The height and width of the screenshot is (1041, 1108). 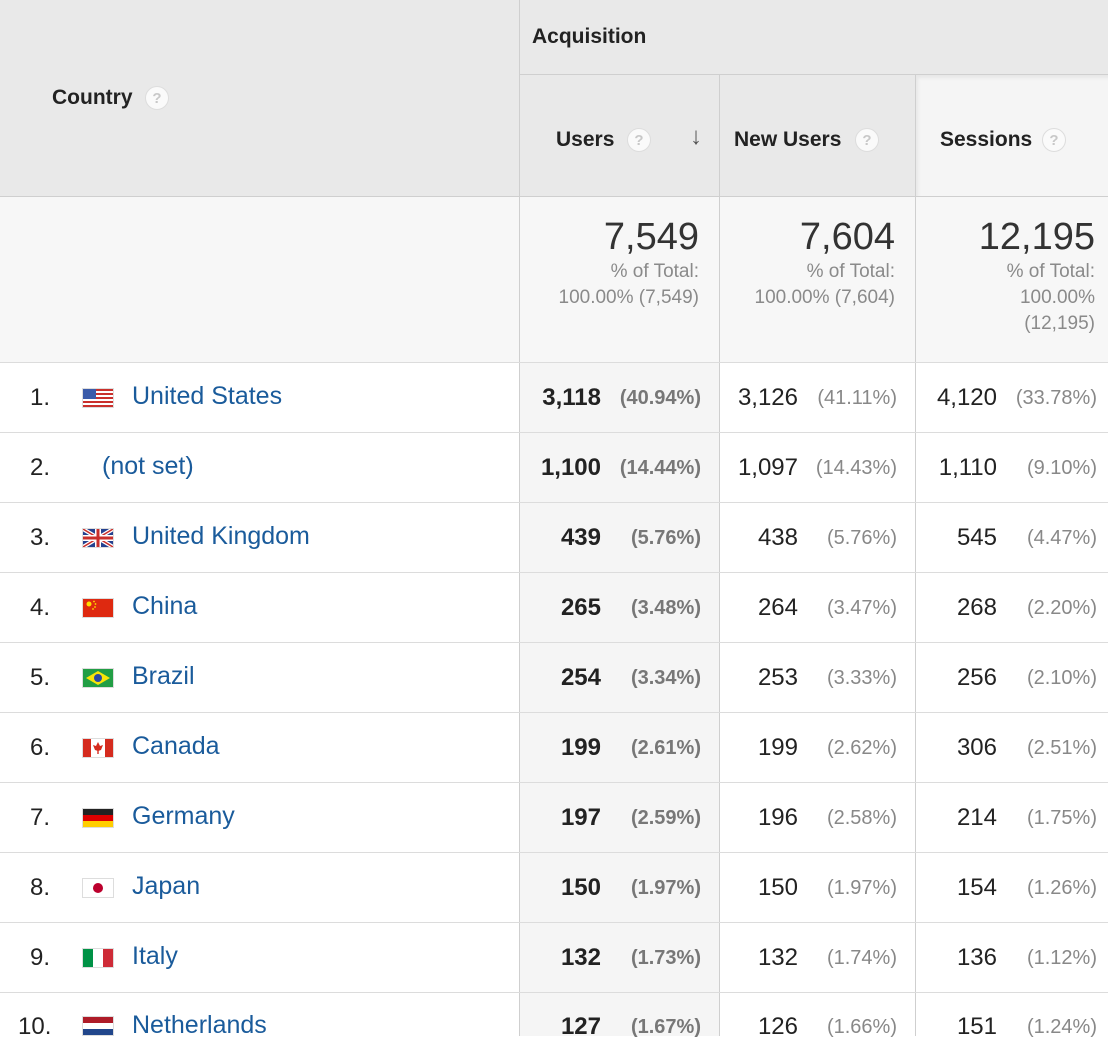 What do you see at coordinates (986, 139) in the screenshot?
I see `sessions-column-header: Sessions` at bounding box center [986, 139].